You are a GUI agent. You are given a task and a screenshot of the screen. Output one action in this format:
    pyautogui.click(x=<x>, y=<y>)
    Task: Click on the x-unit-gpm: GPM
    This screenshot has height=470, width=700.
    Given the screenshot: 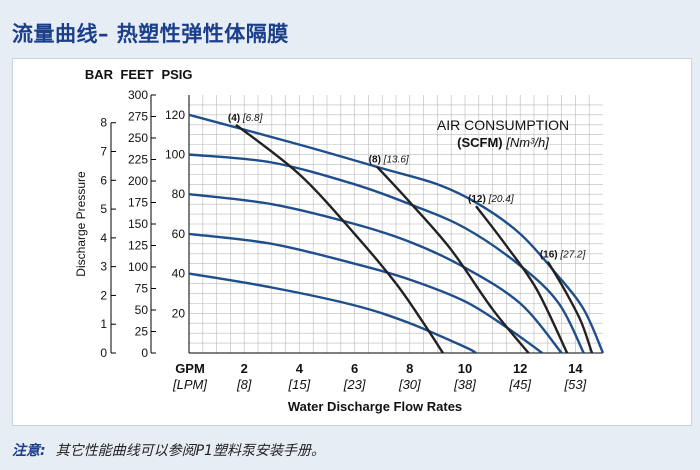 What is the action you would take?
    pyautogui.click(x=190, y=368)
    